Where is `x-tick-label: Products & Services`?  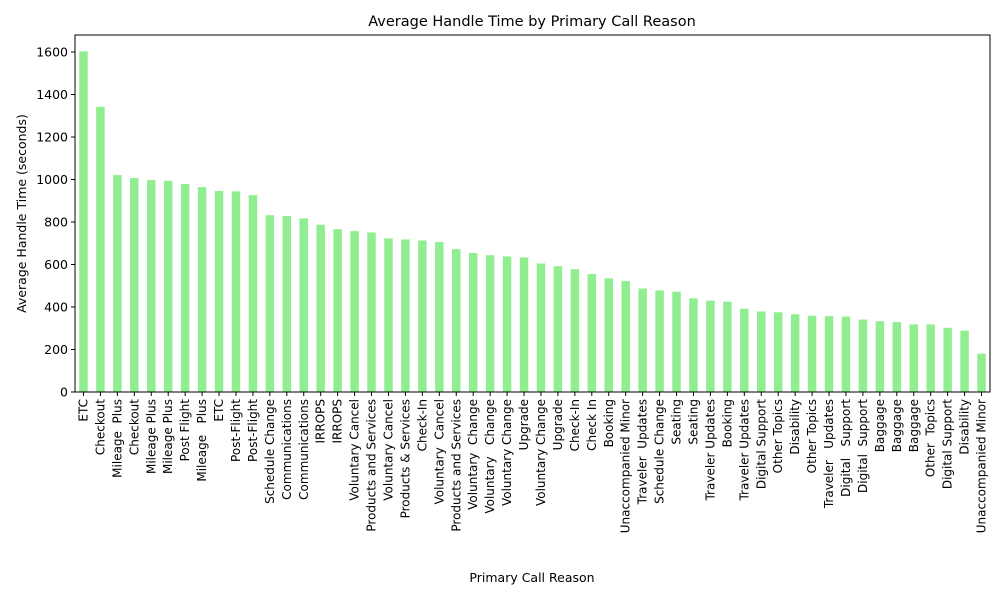 x-tick-label: Products & Services is located at coordinates (405, 458).